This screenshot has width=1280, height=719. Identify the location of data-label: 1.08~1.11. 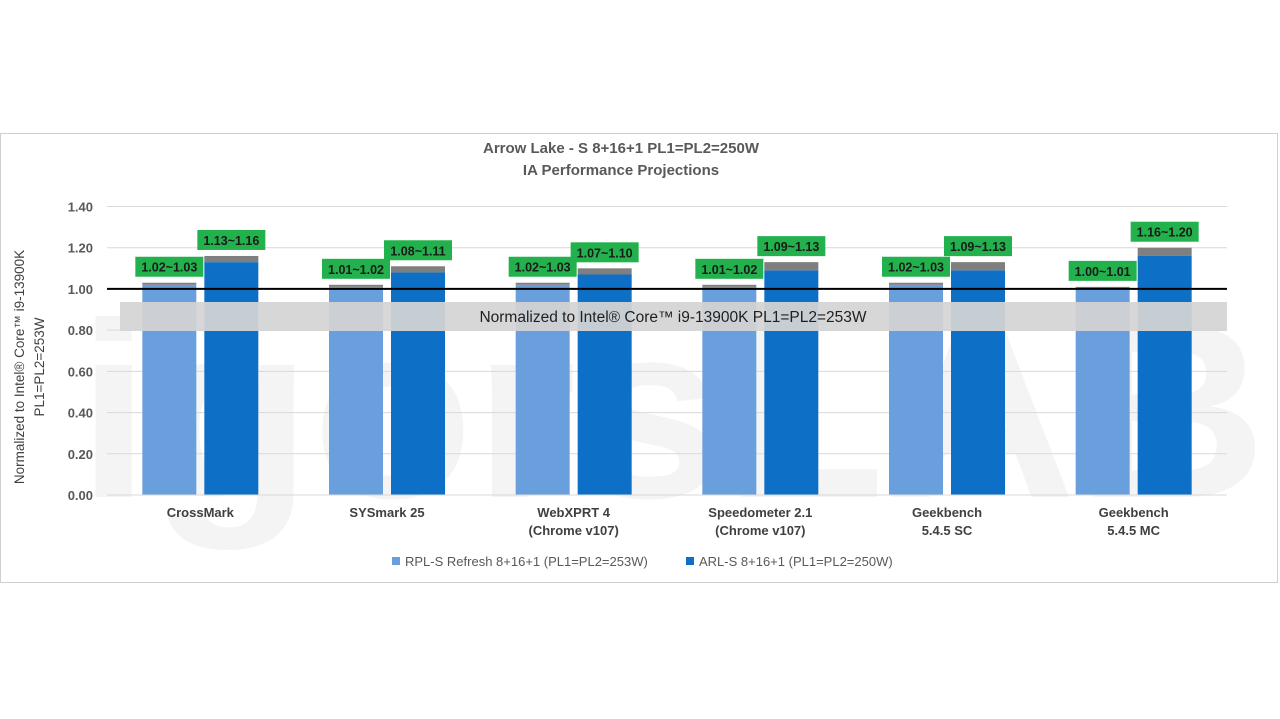
(417, 251).